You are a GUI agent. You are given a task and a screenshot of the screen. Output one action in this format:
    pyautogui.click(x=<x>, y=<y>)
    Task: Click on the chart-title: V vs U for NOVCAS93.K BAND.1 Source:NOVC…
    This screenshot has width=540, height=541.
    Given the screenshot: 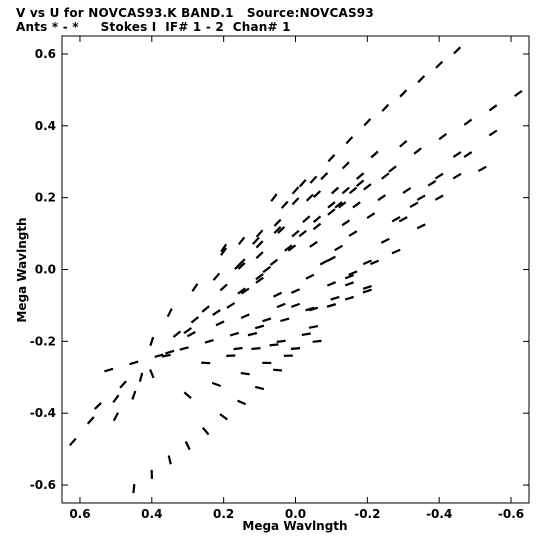 What is the action you would take?
    pyautogui.click(x=195, y=13)
    